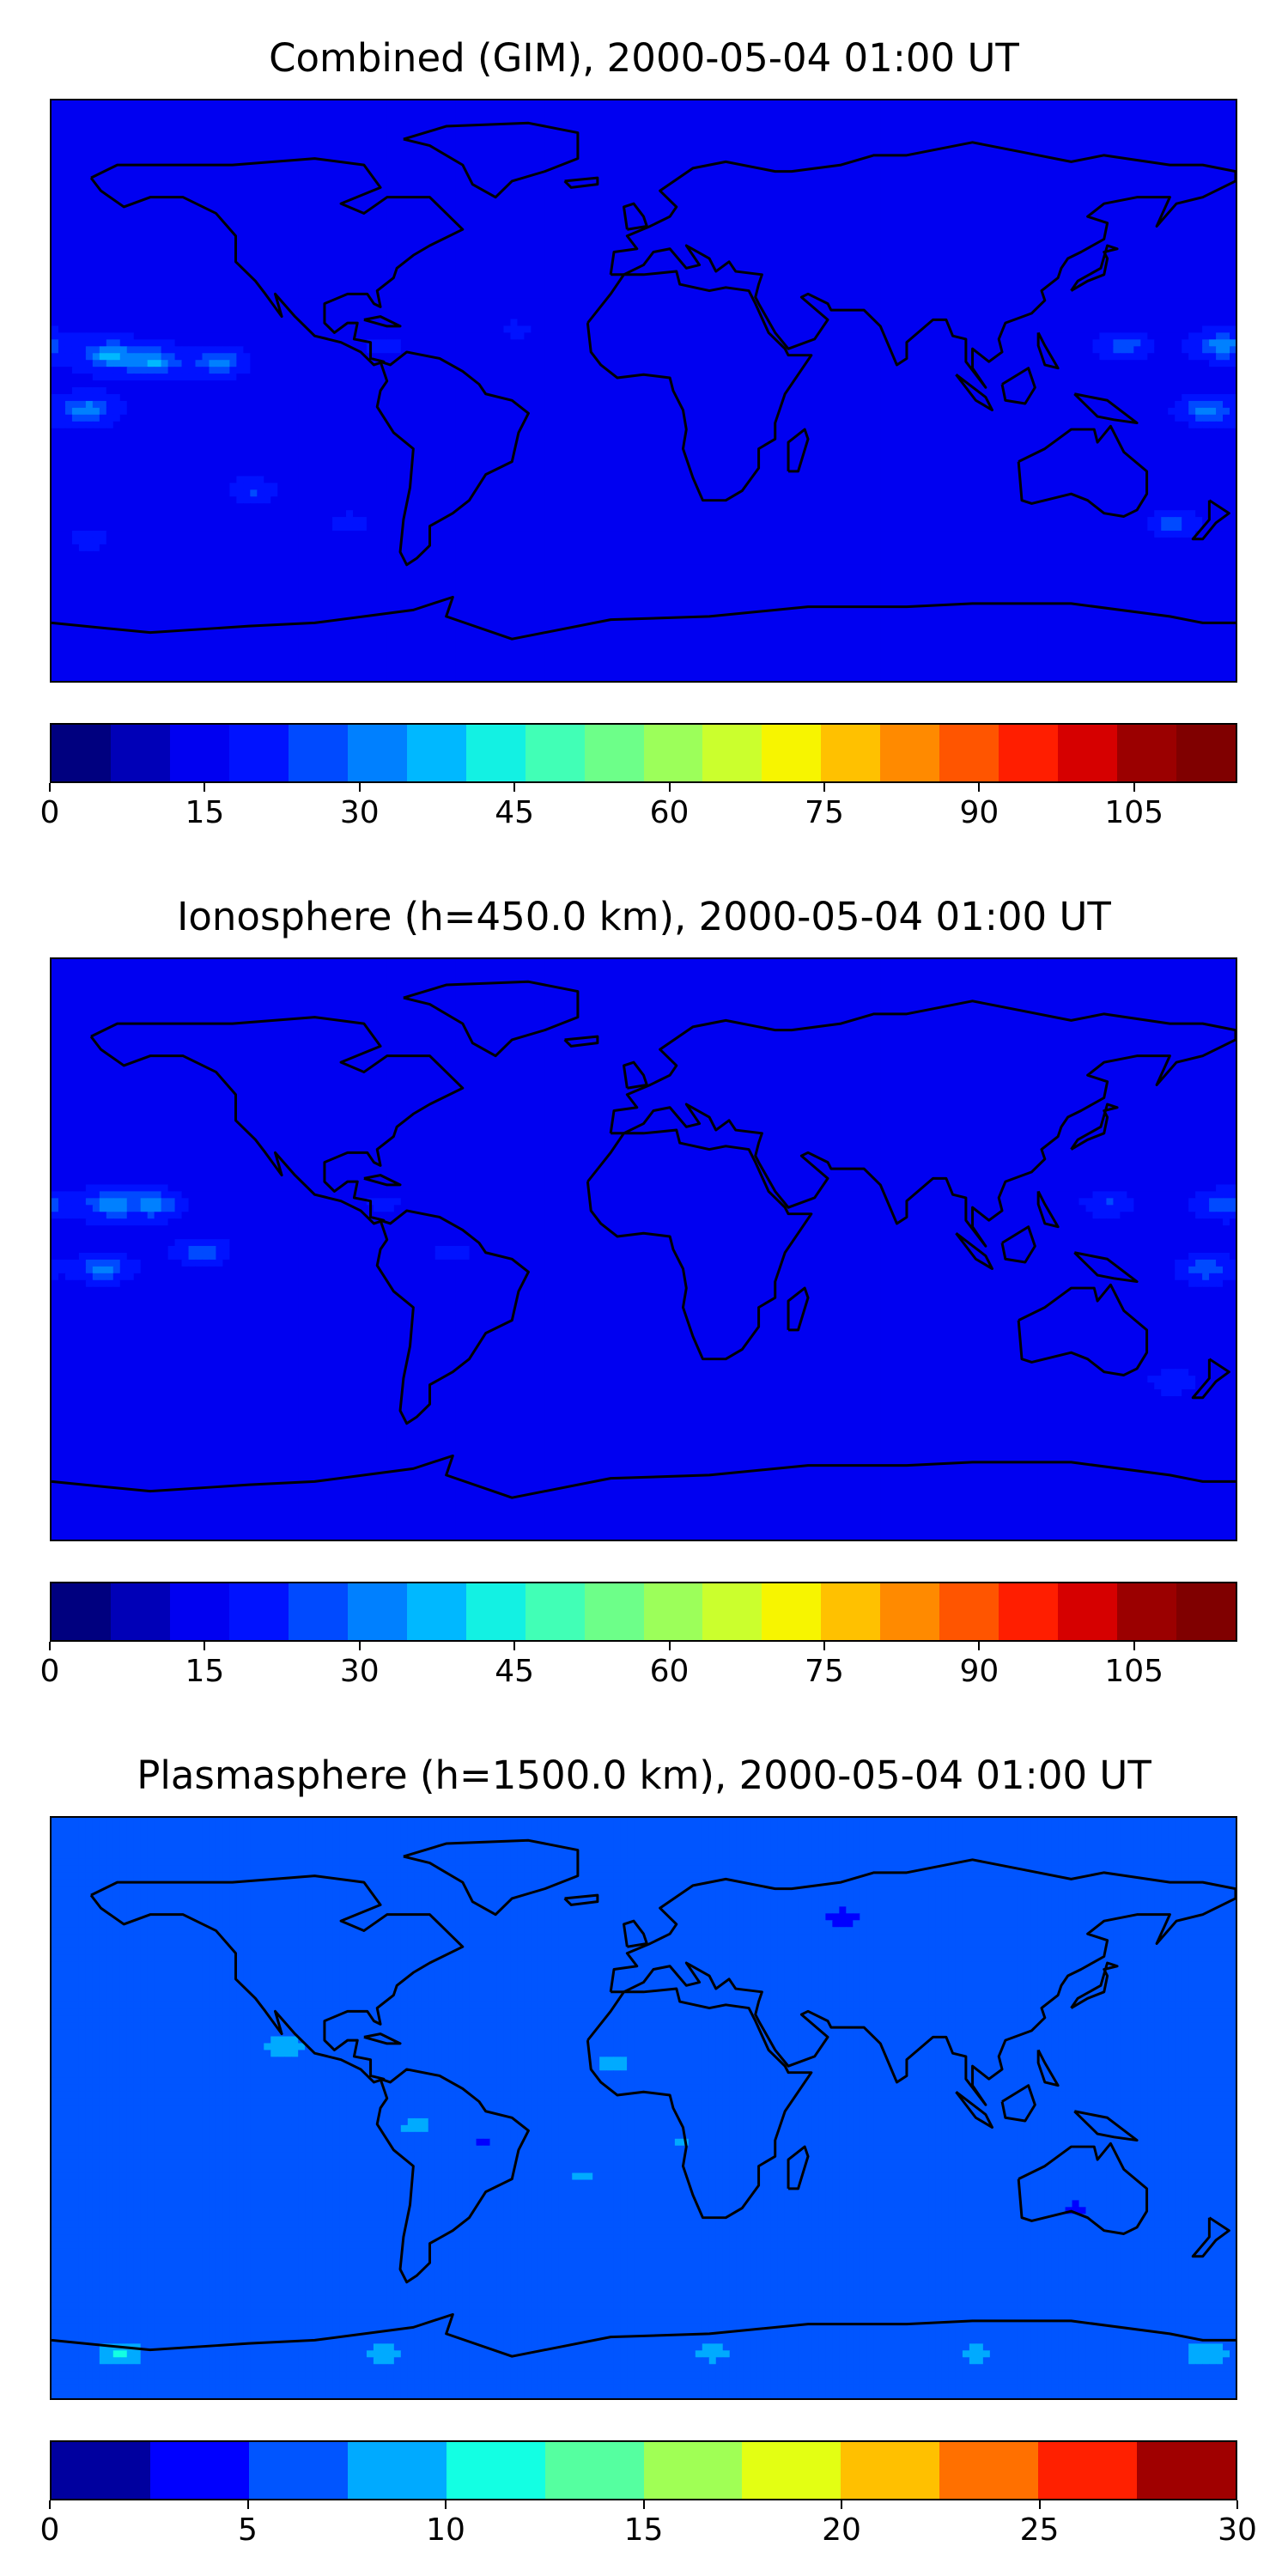  Describe the element at coordinates (644, 58) in the screenshot. I see `panel-title-combined: Combined (GIM), 2000-05-04 01:00 UT` at that location.